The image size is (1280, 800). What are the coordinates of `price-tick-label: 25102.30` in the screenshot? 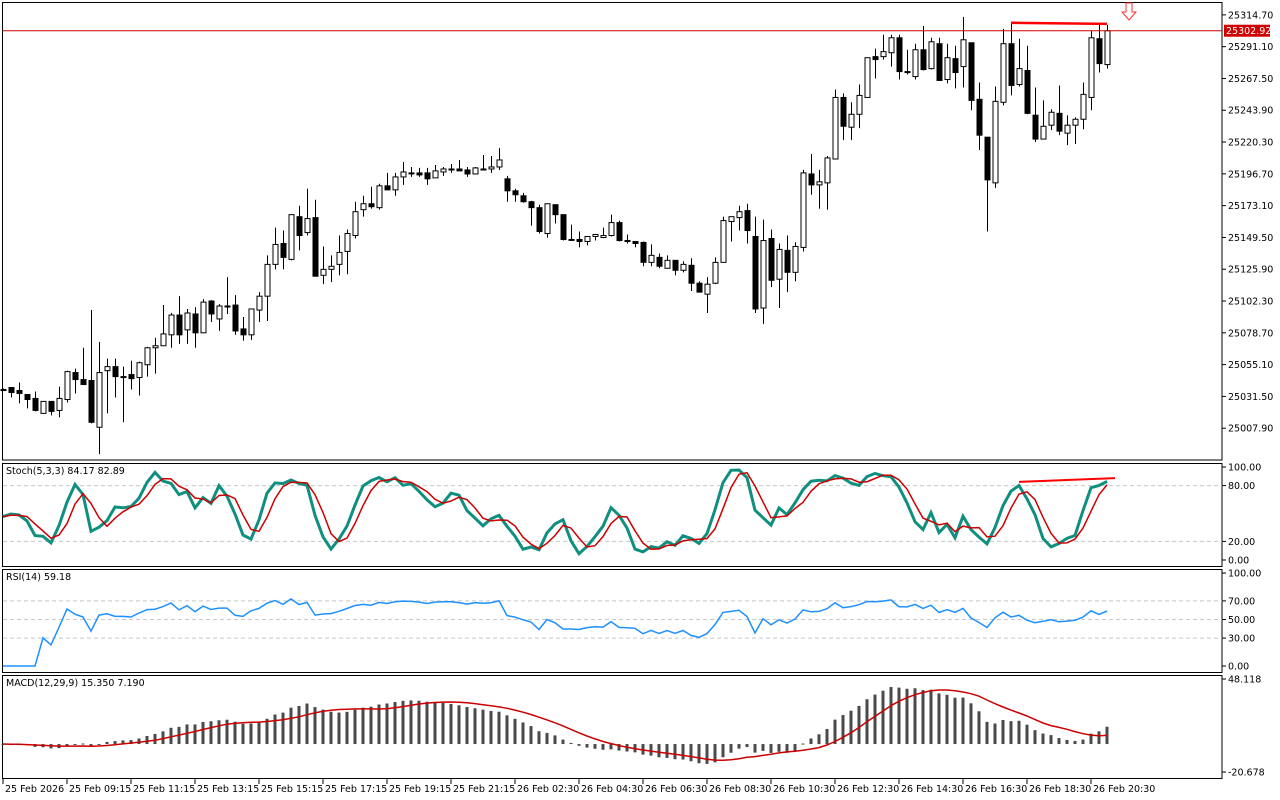 It's located at (1250, 302).